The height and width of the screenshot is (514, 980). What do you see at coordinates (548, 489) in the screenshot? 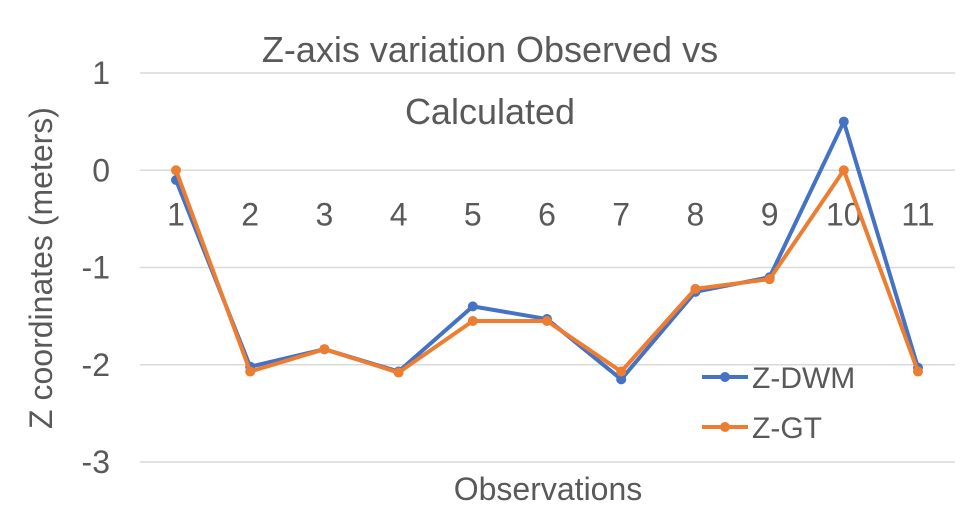
I see `x-axis-title: Observations` at bounding box center [548, 489].